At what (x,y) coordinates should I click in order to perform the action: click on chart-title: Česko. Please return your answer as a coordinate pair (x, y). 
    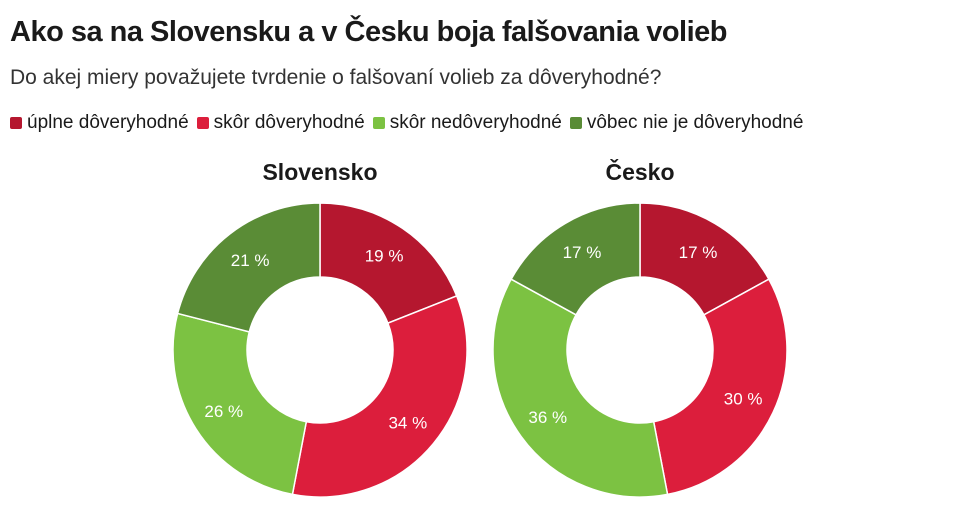
    Looking at the image, I should click on (639, 171).